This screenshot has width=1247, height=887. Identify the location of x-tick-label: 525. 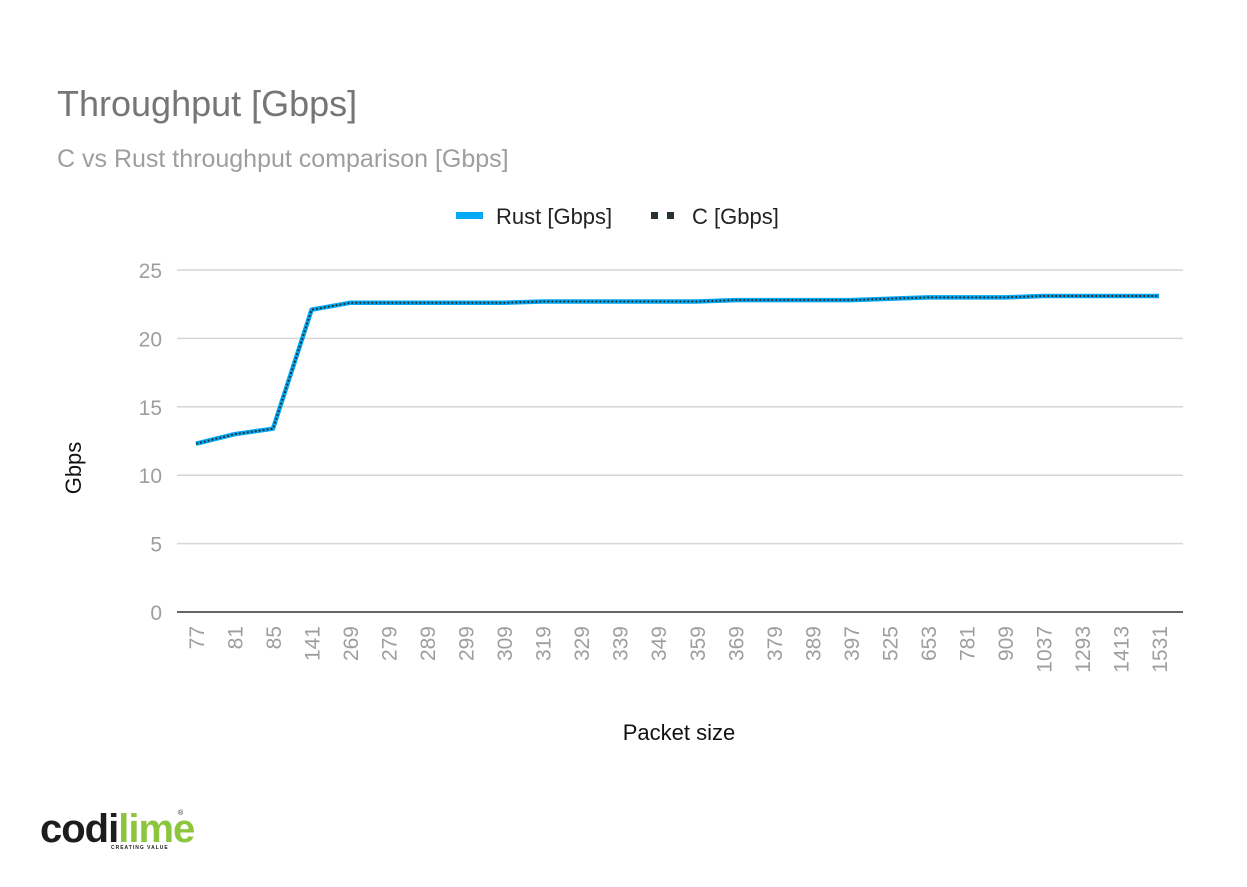
(890, 643).